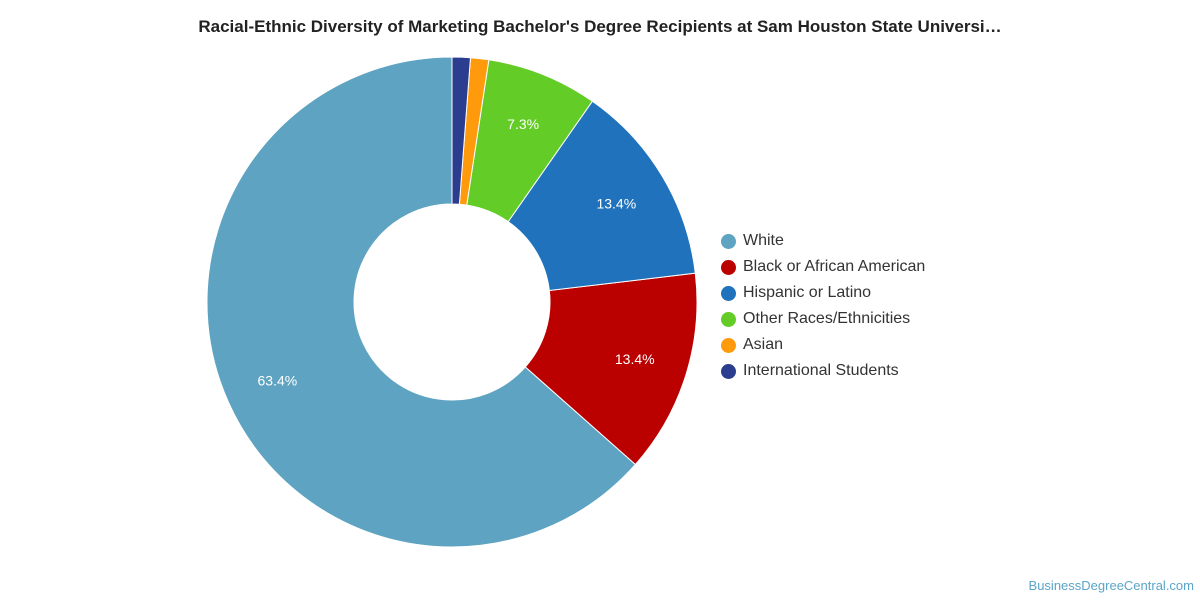 The height and width of the screenshot is (600, 1200). What do you see at coordinates (823, 345) in the screenshot?
I see `legend-item-asian: Asian` at bounding box center [823, 345].